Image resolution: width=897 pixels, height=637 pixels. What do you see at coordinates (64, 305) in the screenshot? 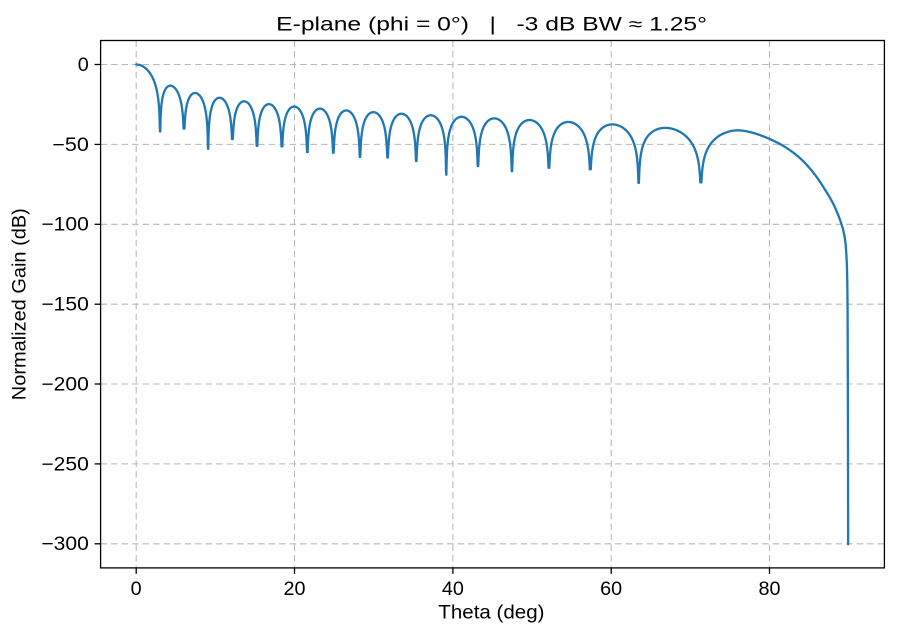
I see `svg-text: −150` at bounding box center [64, 305].